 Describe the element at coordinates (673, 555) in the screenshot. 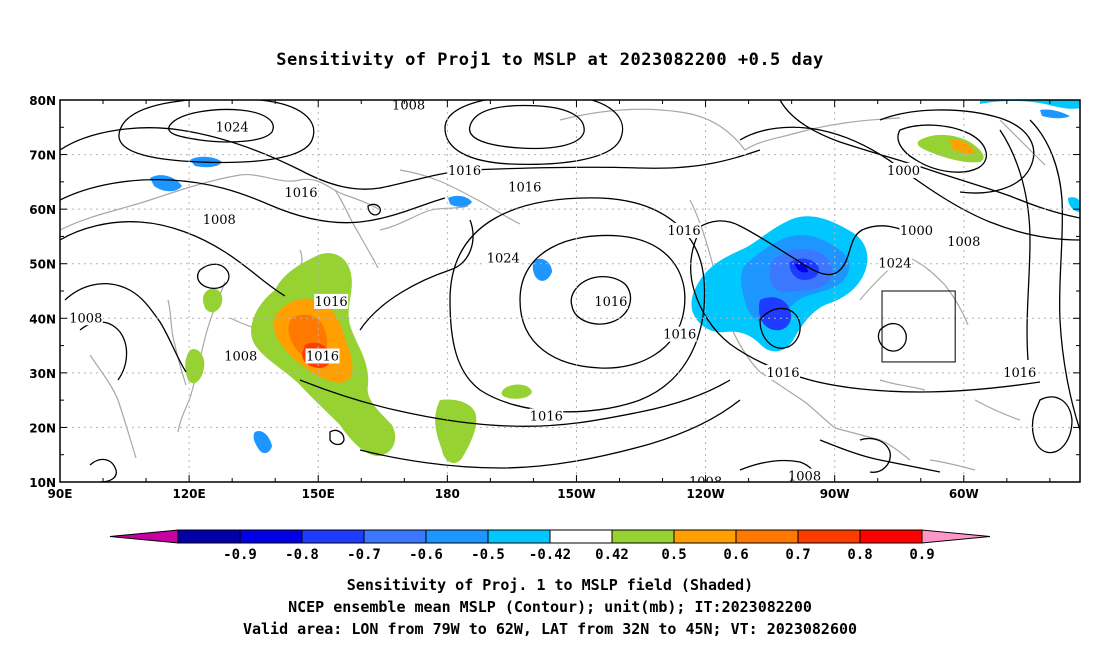

I see `colorbar-label: 0.5` at that location.